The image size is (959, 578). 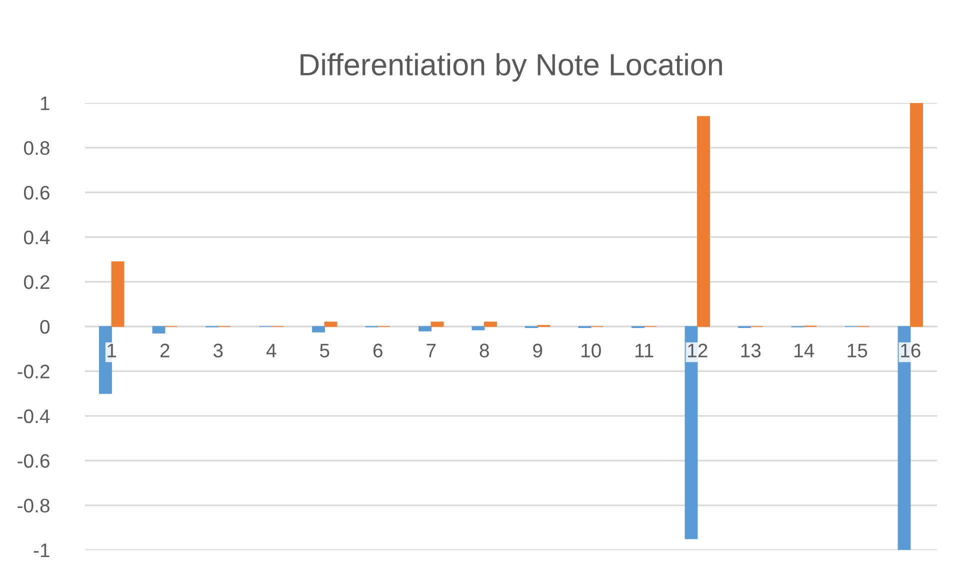 What do you see at coordinates (377, 351) in the screenshot?
I see `x-tick-label: 6` at bounding box center [377, 351].